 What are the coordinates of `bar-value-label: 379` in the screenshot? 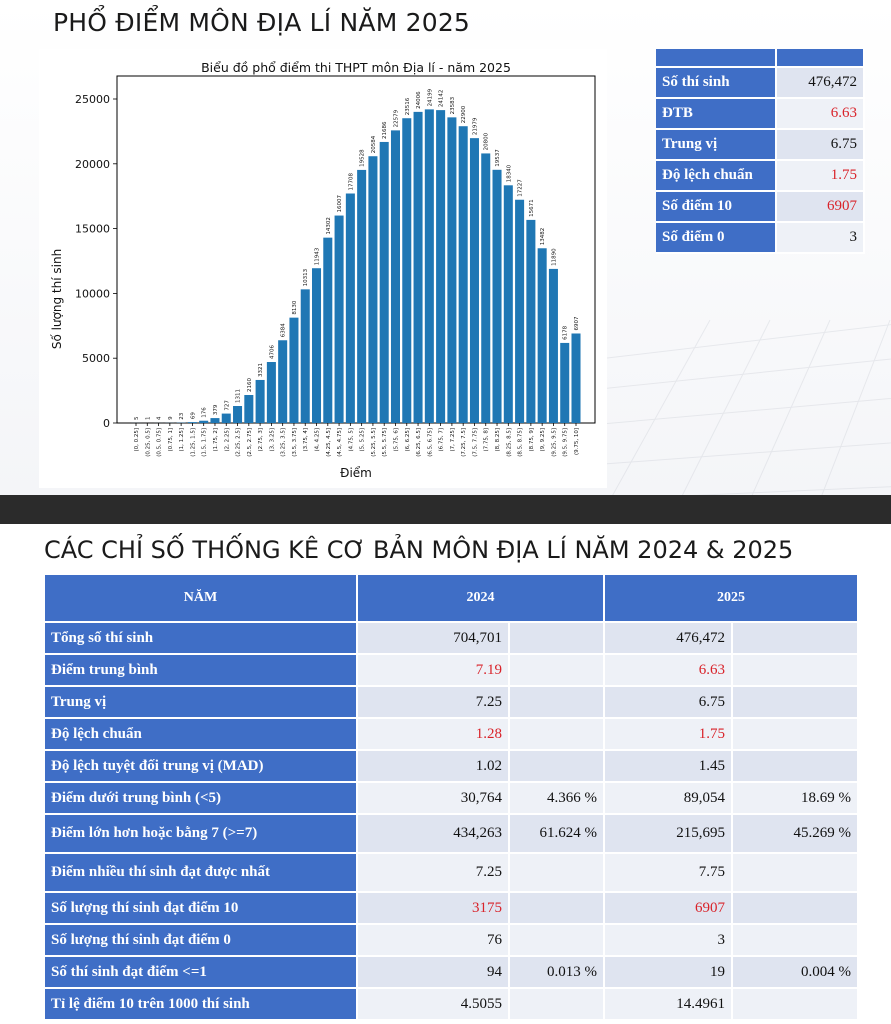 It's located at (216, 409).